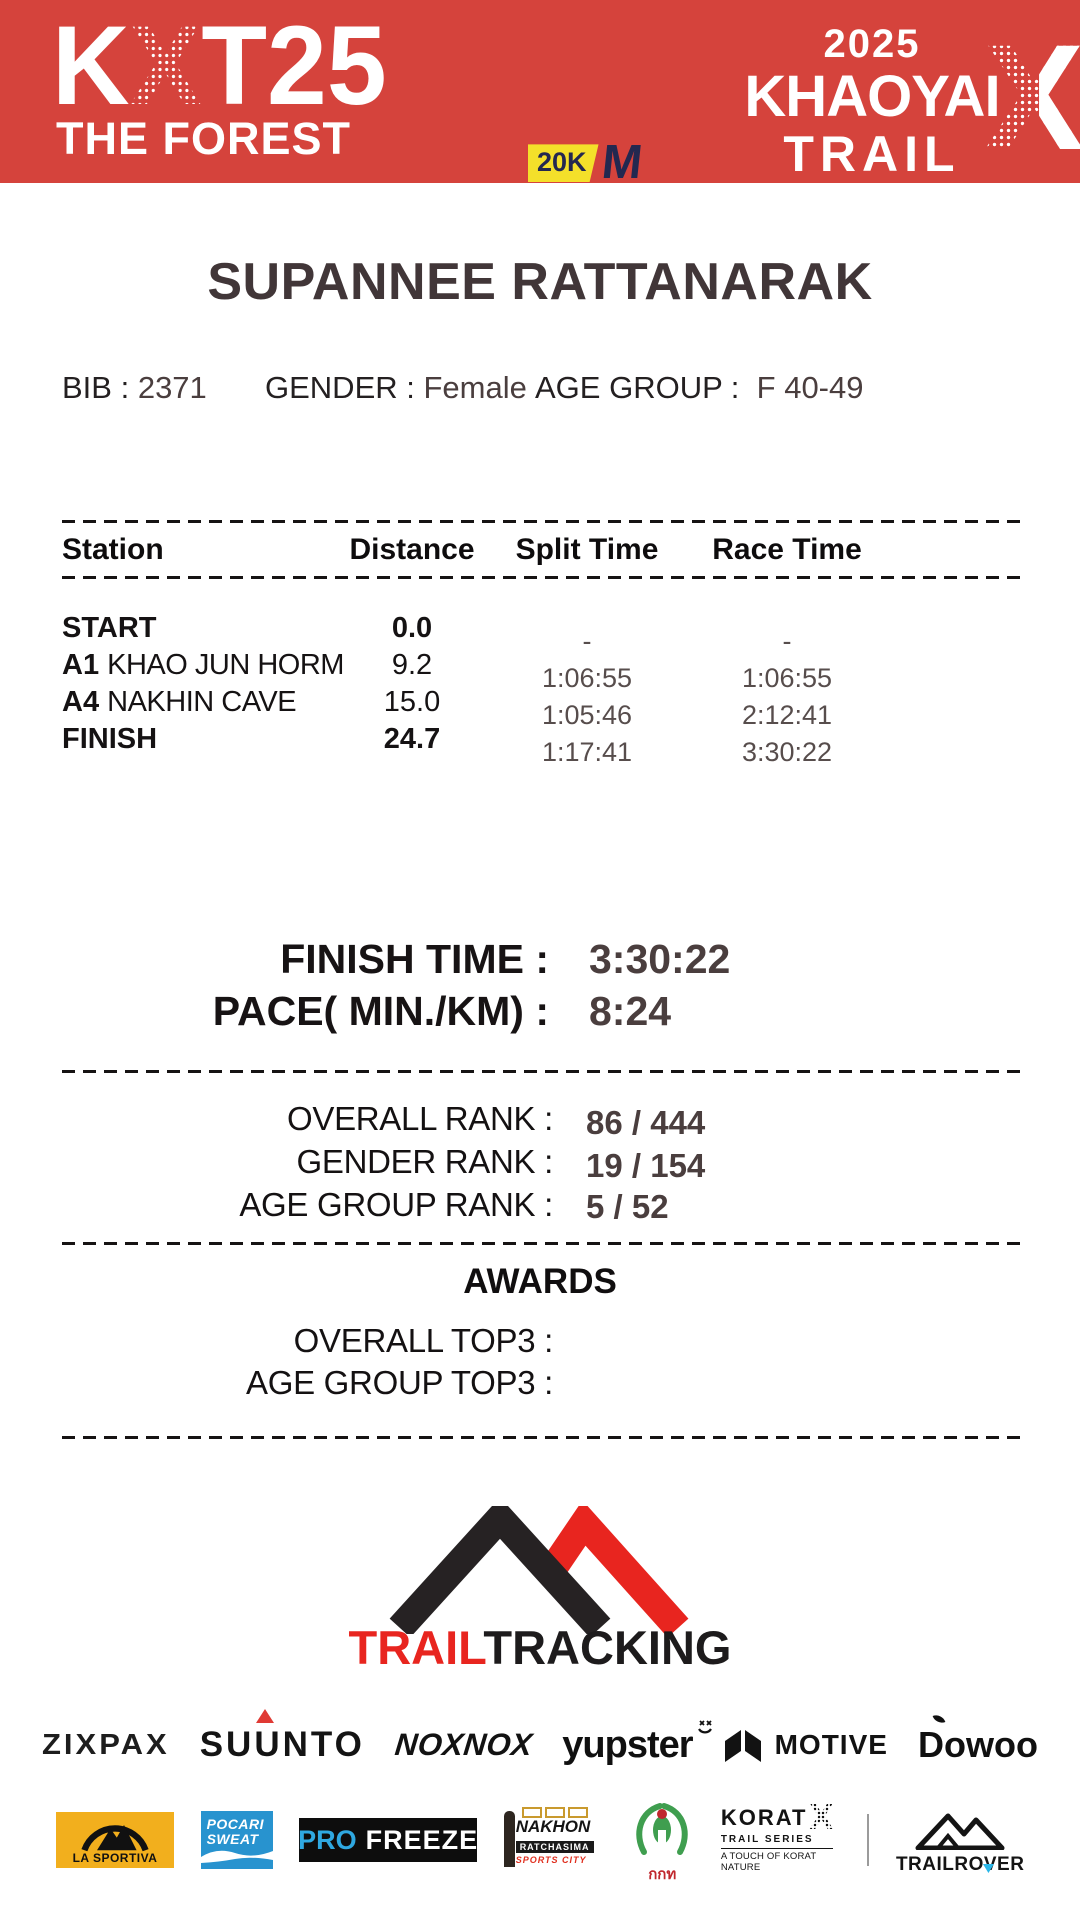 The width and height of the screenshot is (1080, 1920). Describe the element at coordinates (340, 387) in the screenshot. I see `gender-label: GENDER :` at that location.